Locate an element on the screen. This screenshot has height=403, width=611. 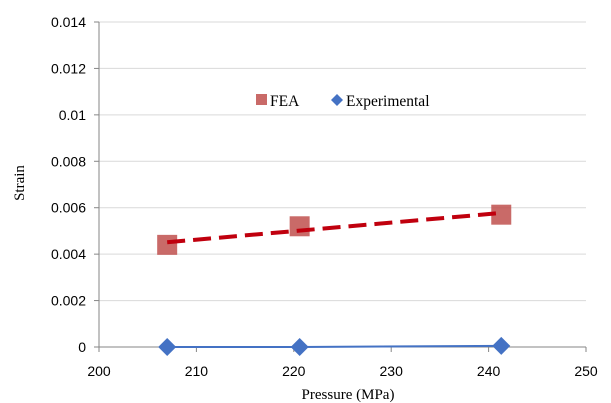
x-tick-label: 200 is located at coordinates (99, 371).